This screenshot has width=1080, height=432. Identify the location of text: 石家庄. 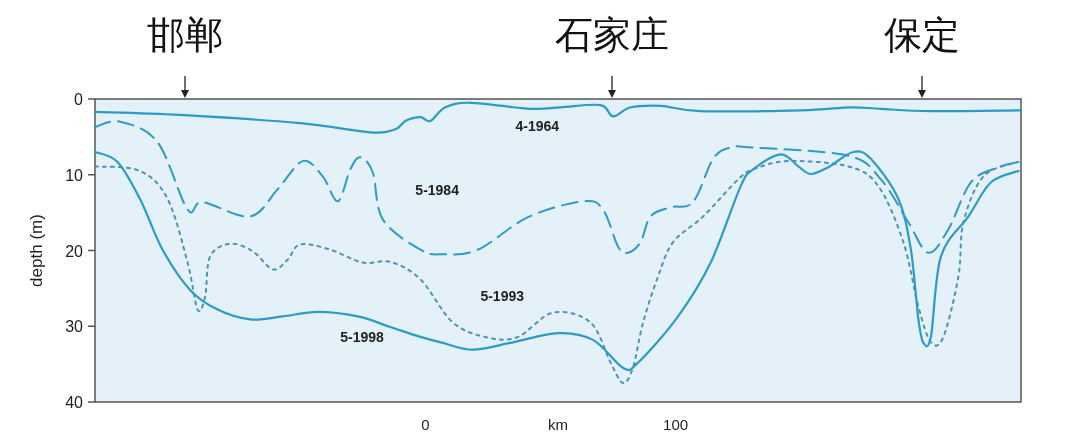
(612, 35).